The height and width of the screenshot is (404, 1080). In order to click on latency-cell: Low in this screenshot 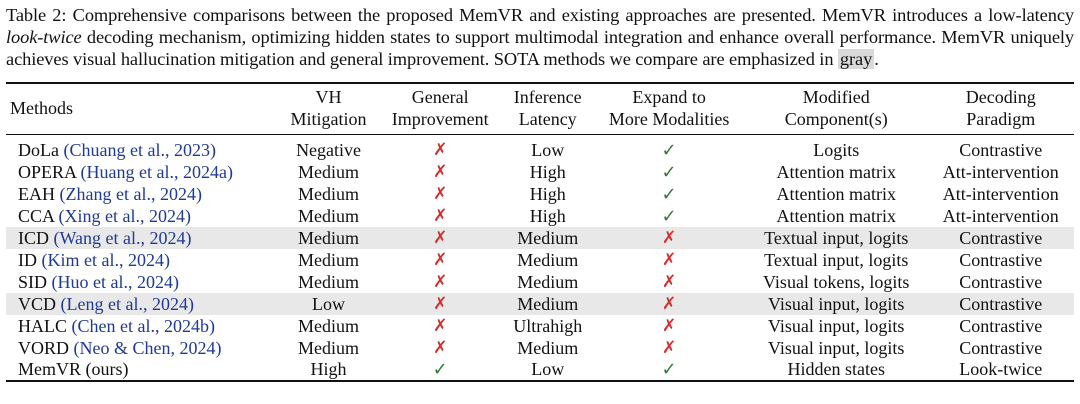, I will do `click(547, 148)`.